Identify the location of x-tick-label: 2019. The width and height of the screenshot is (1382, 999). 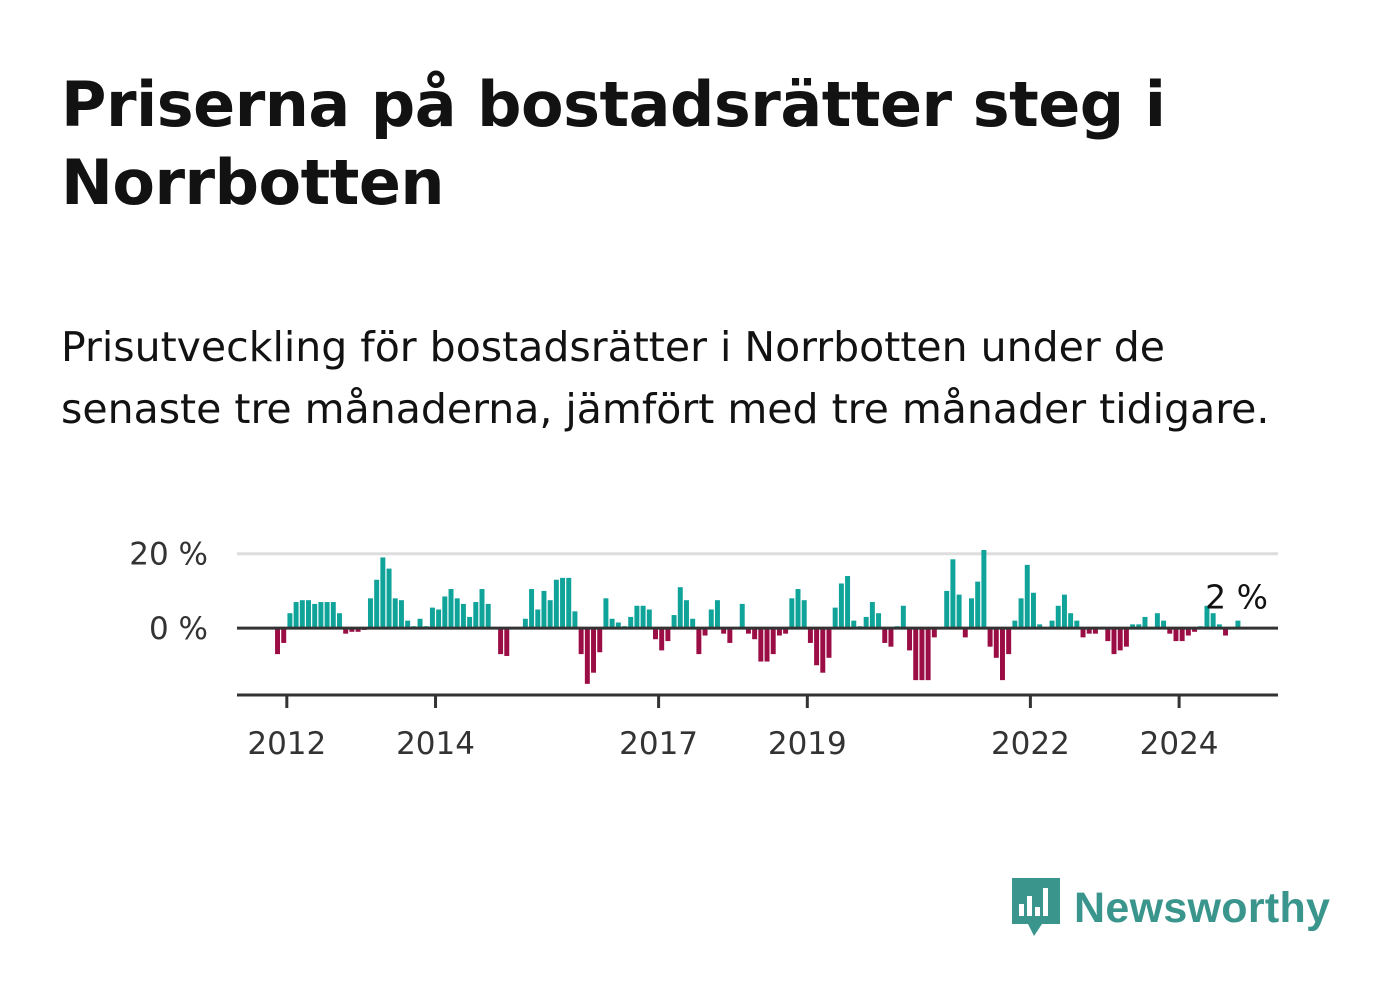
(807, 744).